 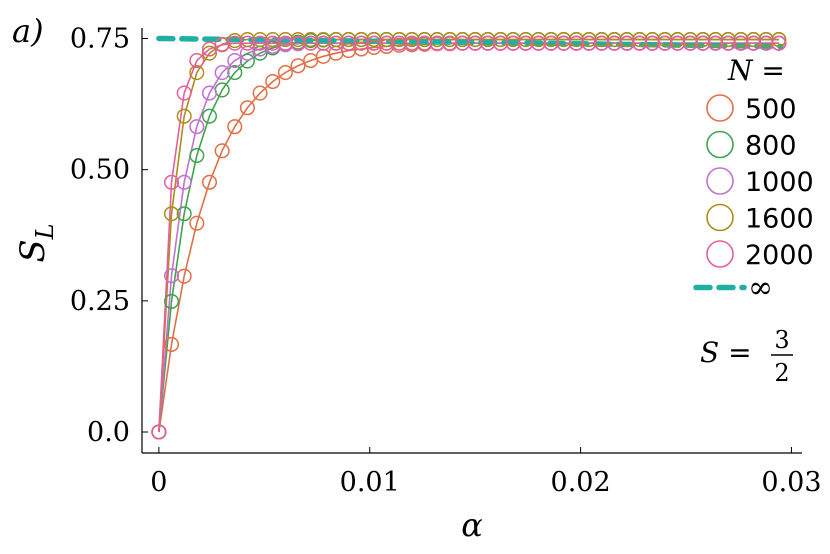 I want to click on y-ticks: 0.0 0.25 0.50 0.75, so click(x=109, y=235).